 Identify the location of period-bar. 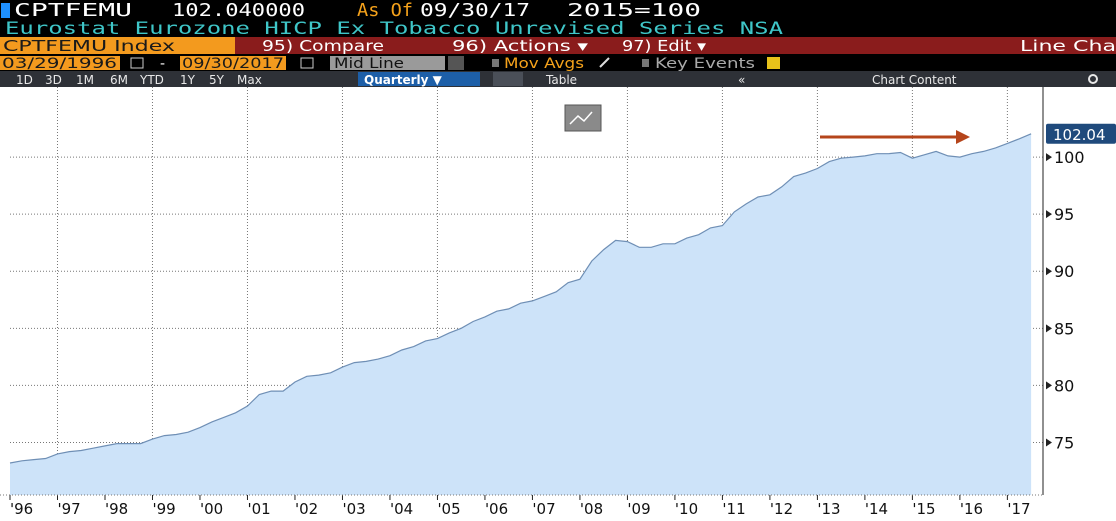
(558, 79).